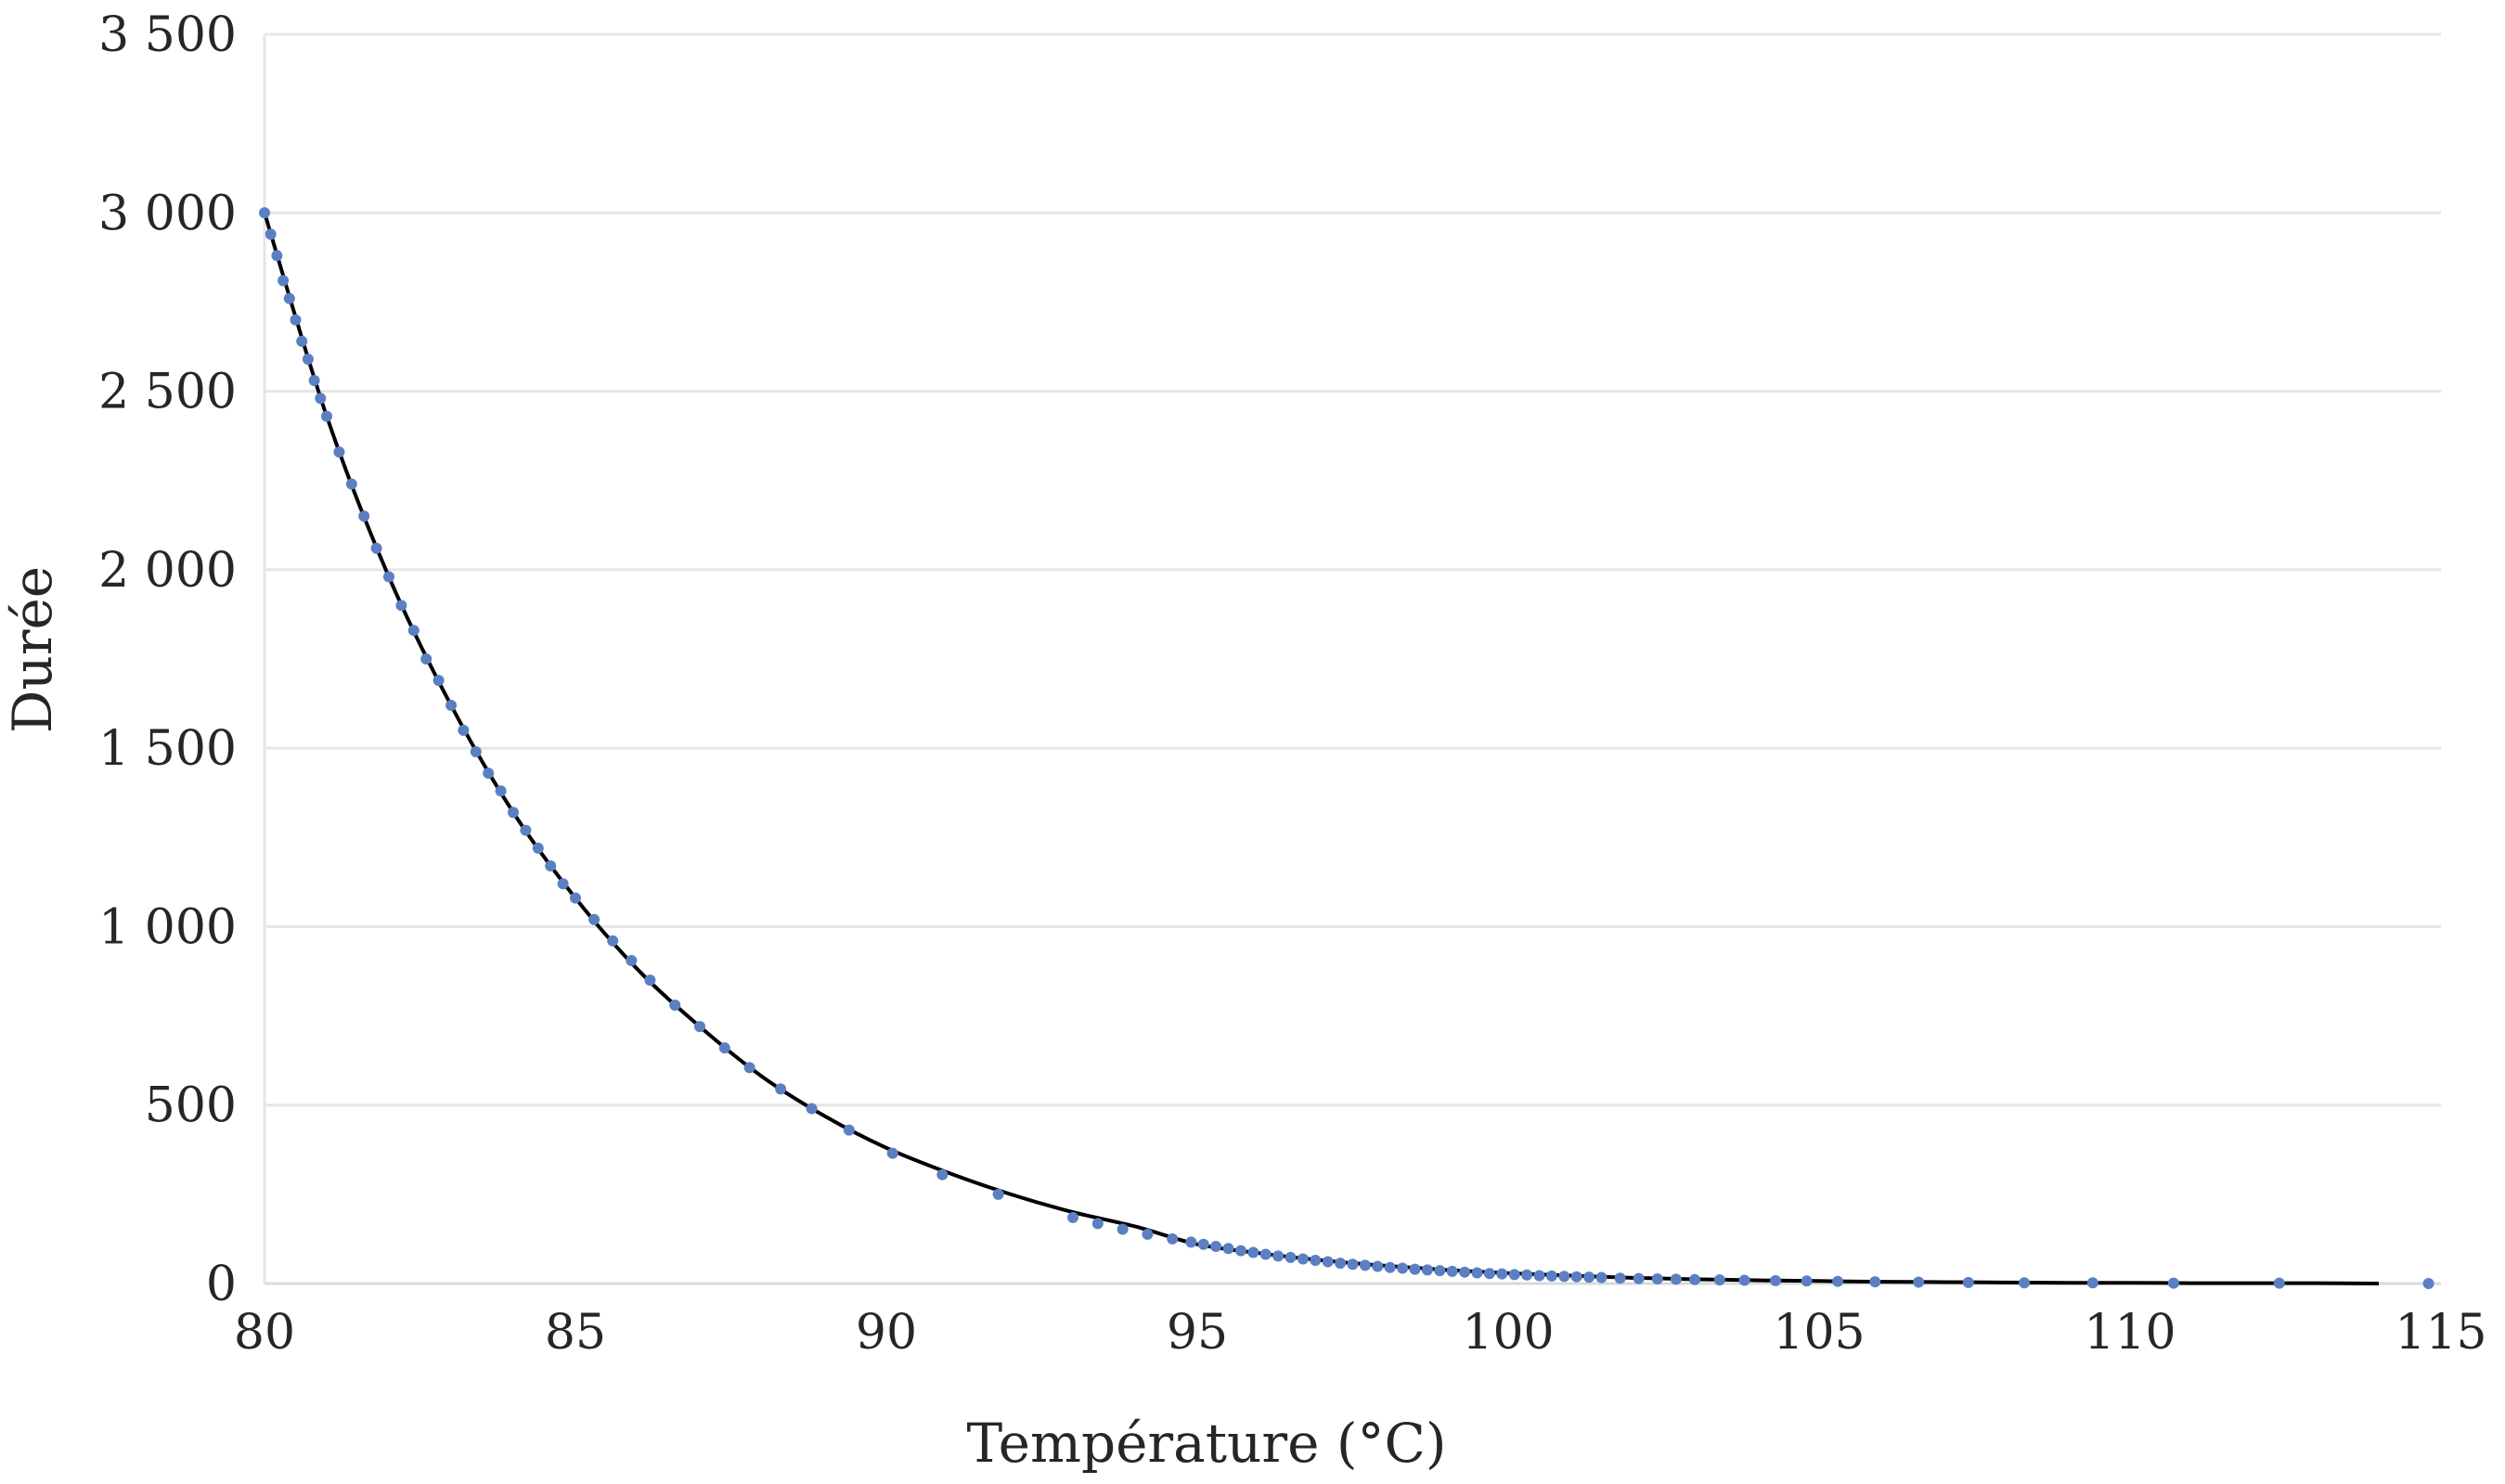 This screenshot has height=1484, width=2505. Describe the element at coordinates (265, 1333) in the screenshot. I see `x-tick-label: 80` at that location.